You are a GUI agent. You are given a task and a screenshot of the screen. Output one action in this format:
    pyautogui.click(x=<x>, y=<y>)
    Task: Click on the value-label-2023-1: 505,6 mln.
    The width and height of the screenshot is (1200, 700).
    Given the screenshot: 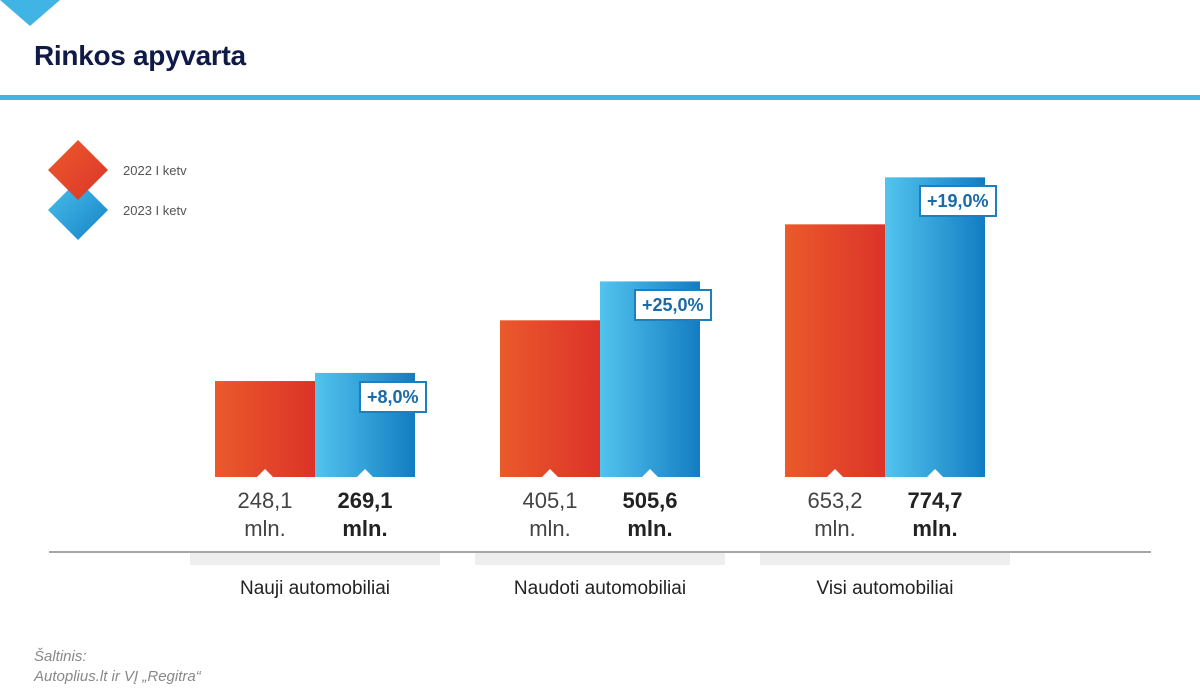 What is the action you would take?
    pyautogui.click(x=650, y=515)
    